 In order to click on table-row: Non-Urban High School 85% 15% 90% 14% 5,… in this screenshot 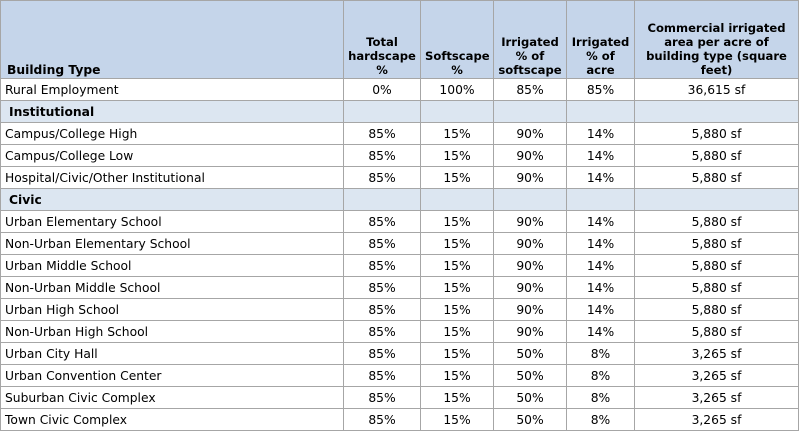, I will do `click(399, 331)`.